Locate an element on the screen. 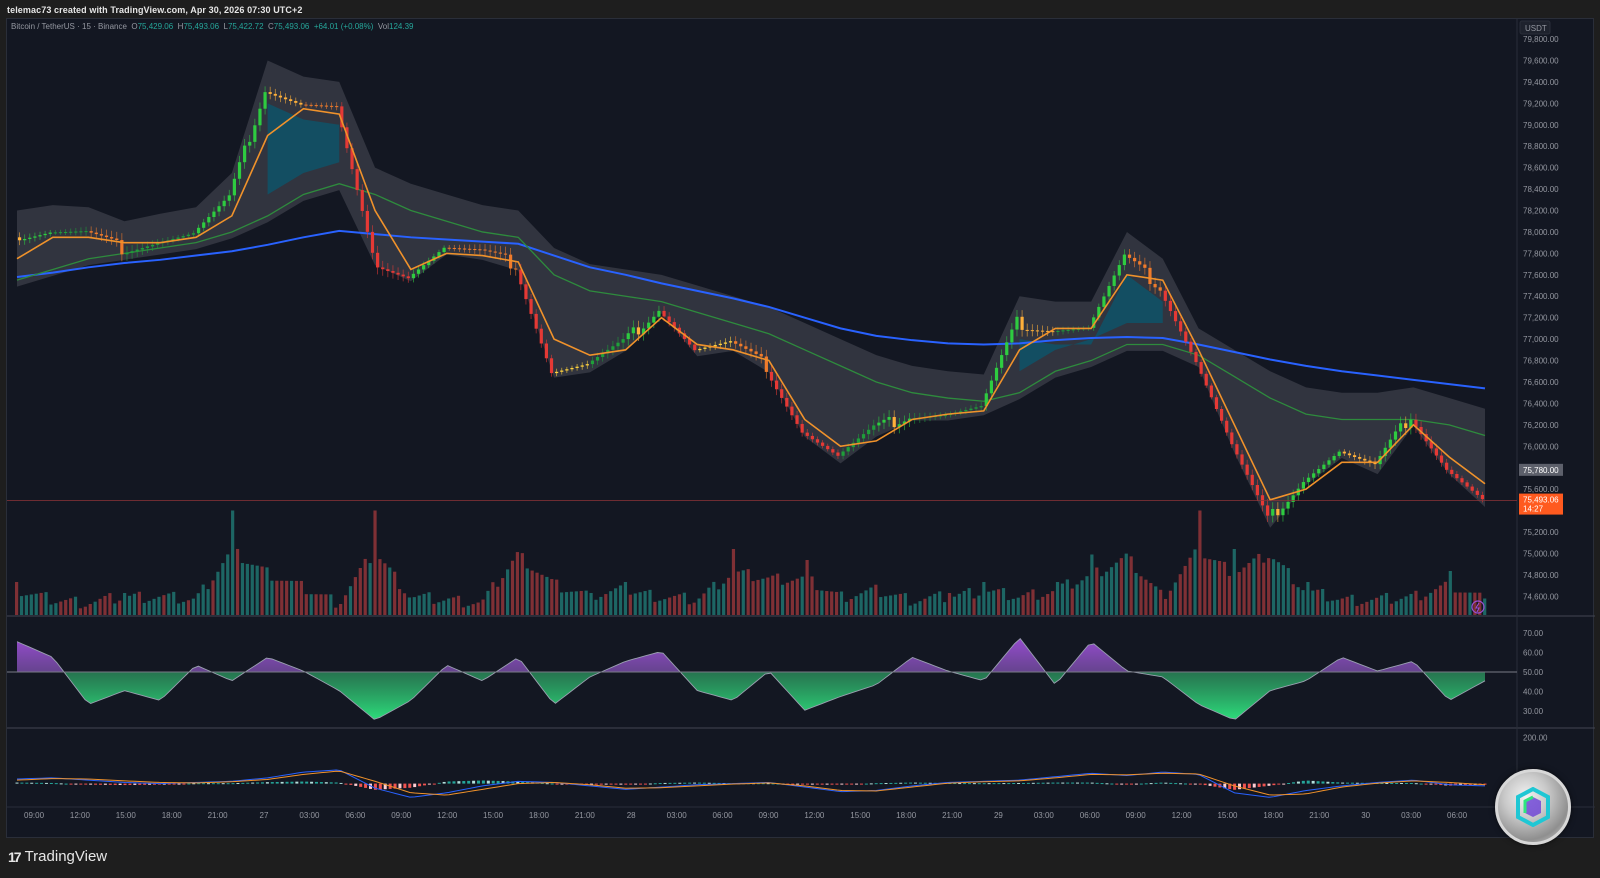 This screenshot has width=1600, height=878. price-tick: 78,000.00 is located at coordinates (1541, 232).